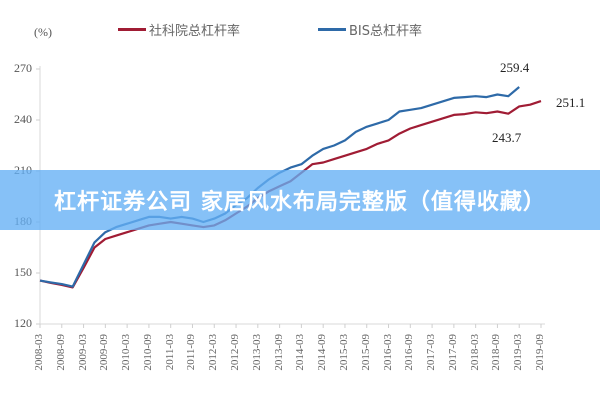 The image size is (600, 400). Describe the element at coordinates (409, 352) in the screenshot. I see `x-tick-label: 2016-09` at that location.